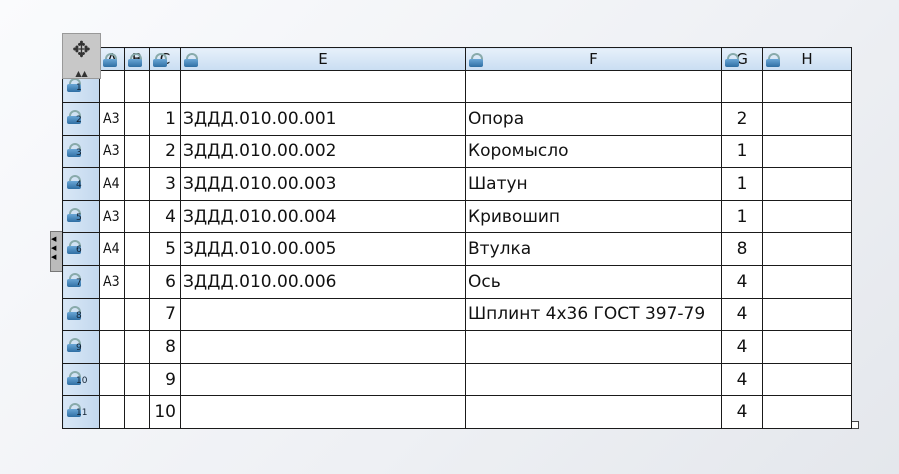 This screenshot has width=899, height=474. What do you see at coordinates (593, 314) in the screenshot?
I see `cell-name: Шплинт 4x36 ГОСТ 397-79` at bounding box center [593, 314].